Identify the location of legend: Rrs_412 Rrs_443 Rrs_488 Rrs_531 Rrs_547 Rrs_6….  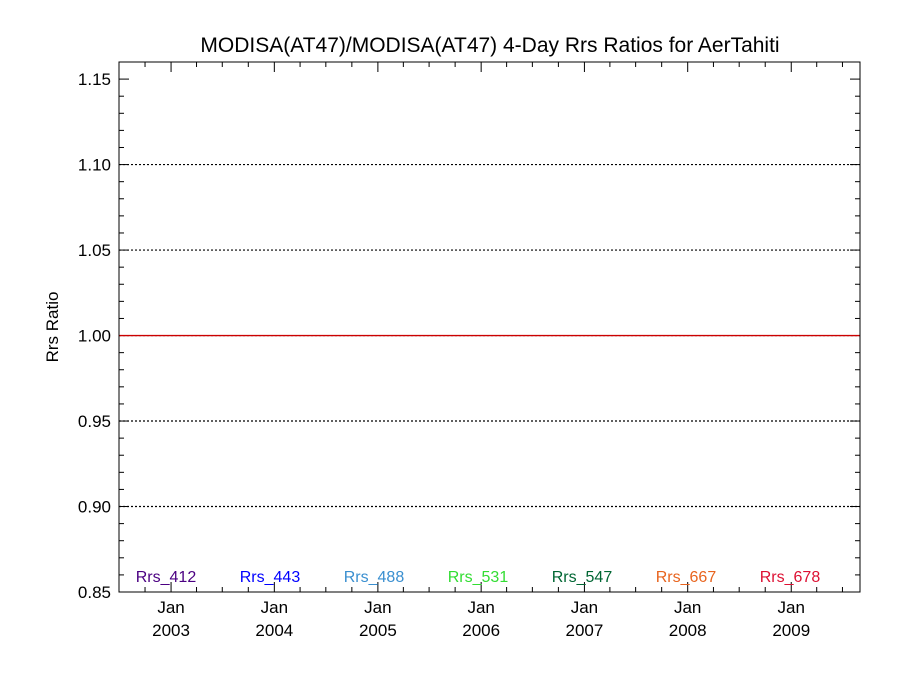
(478, 577).